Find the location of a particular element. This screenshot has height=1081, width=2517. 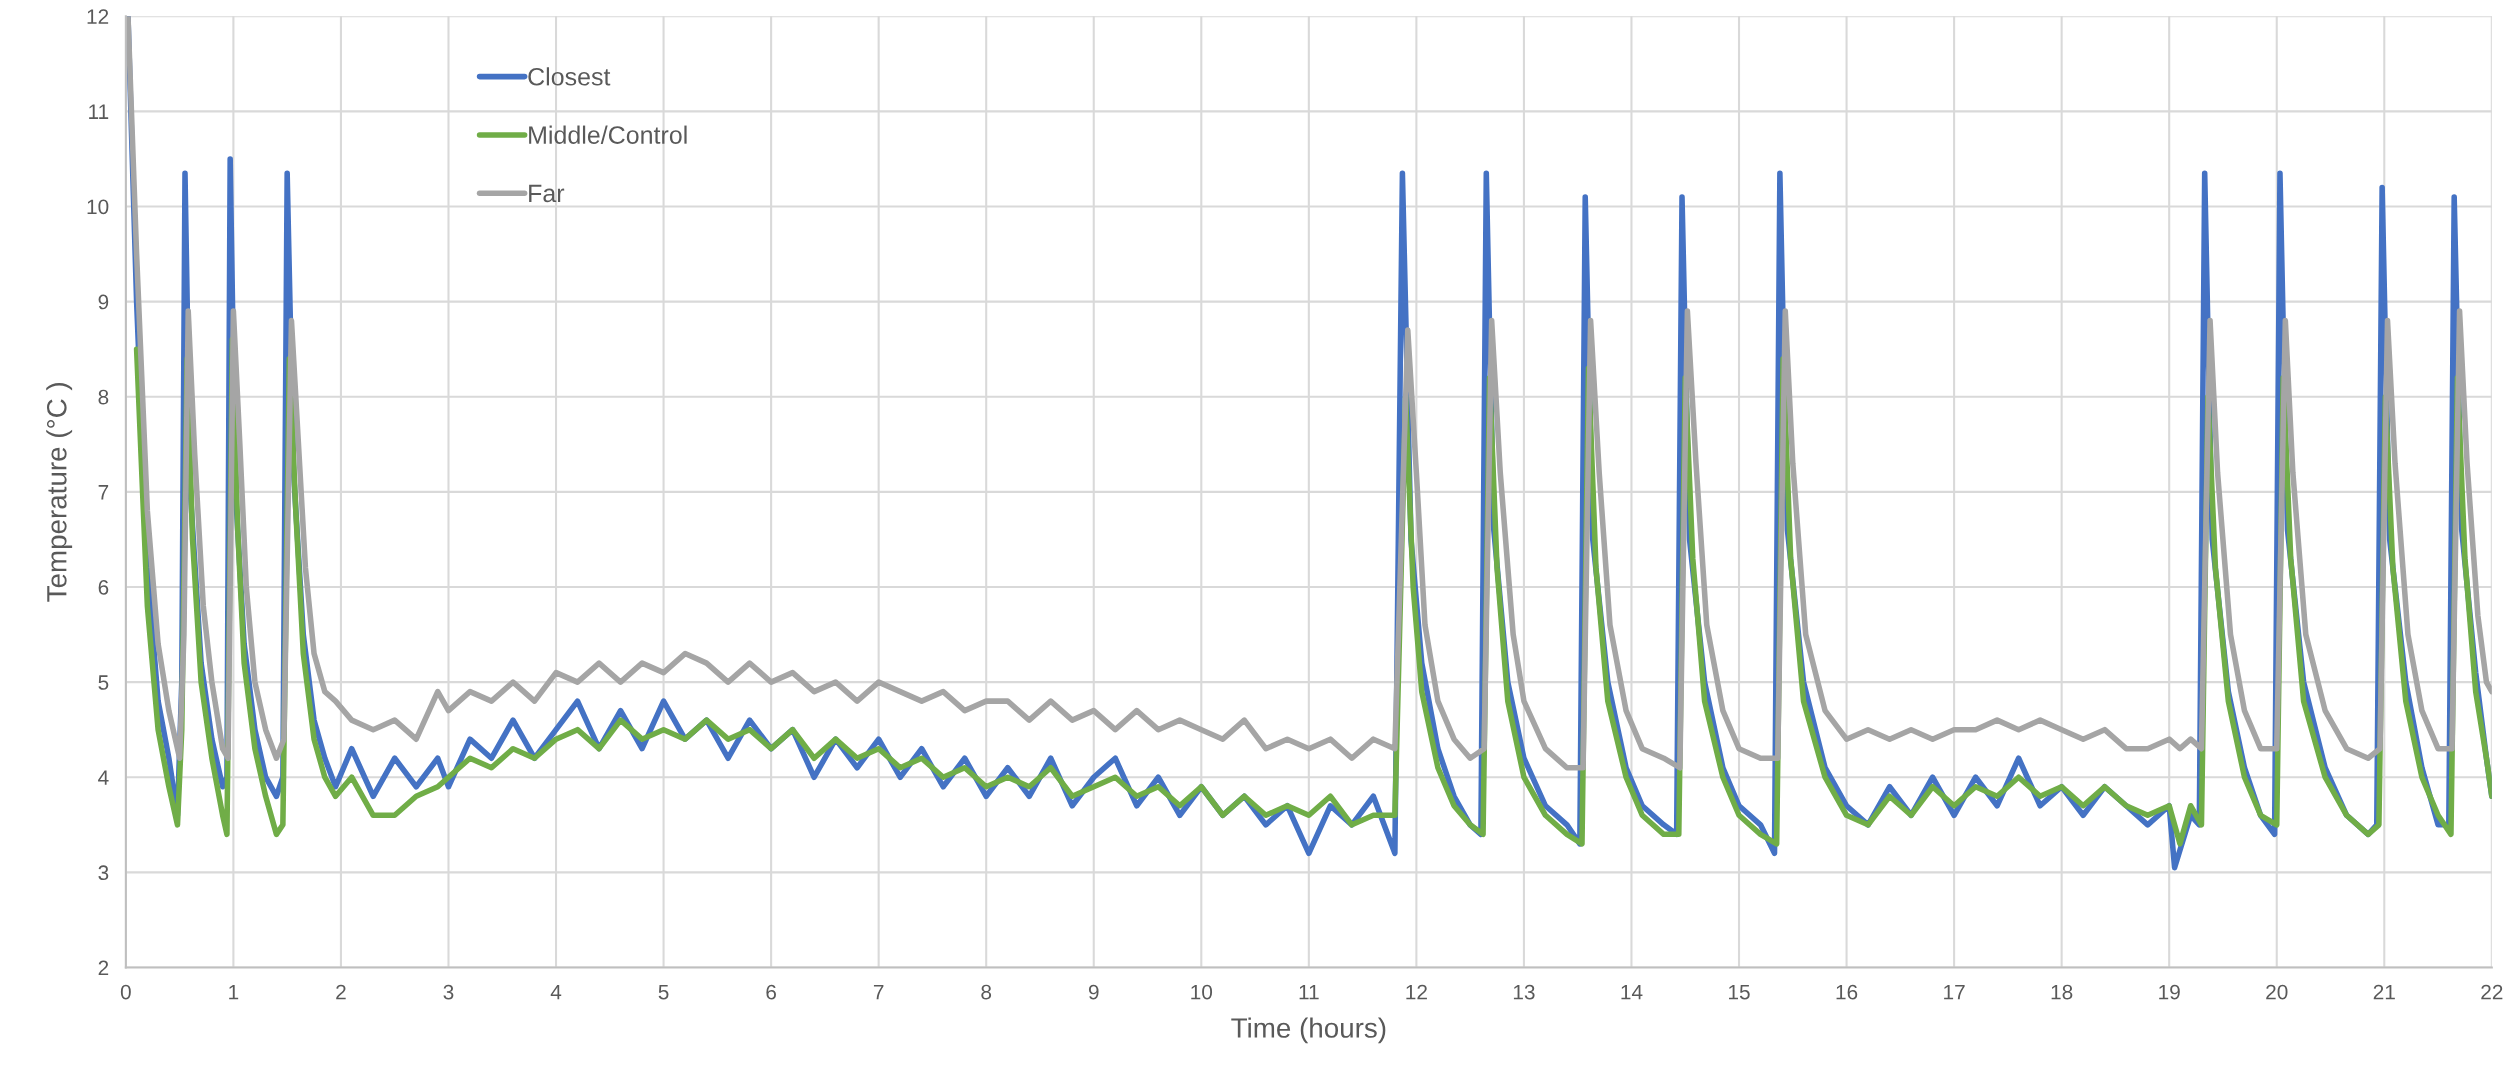

legend-label: Middle/Control is located at coordinates (608, 134).